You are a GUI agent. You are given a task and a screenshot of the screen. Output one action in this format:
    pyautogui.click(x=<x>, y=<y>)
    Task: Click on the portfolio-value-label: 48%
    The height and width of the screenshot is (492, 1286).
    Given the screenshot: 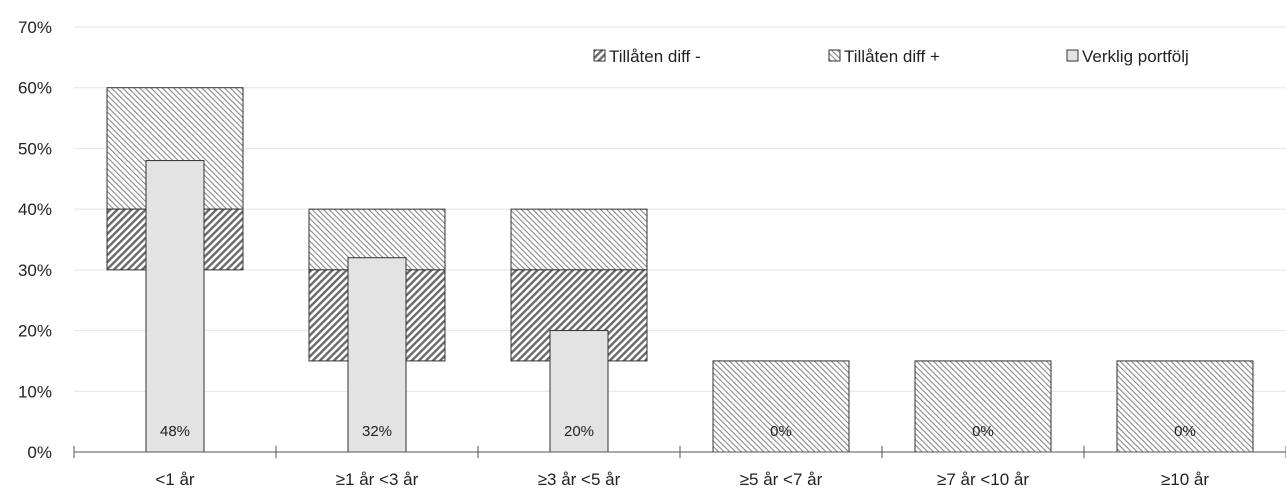 What is the action you would take?
    pyautogui.click(x=175, y=431)
    